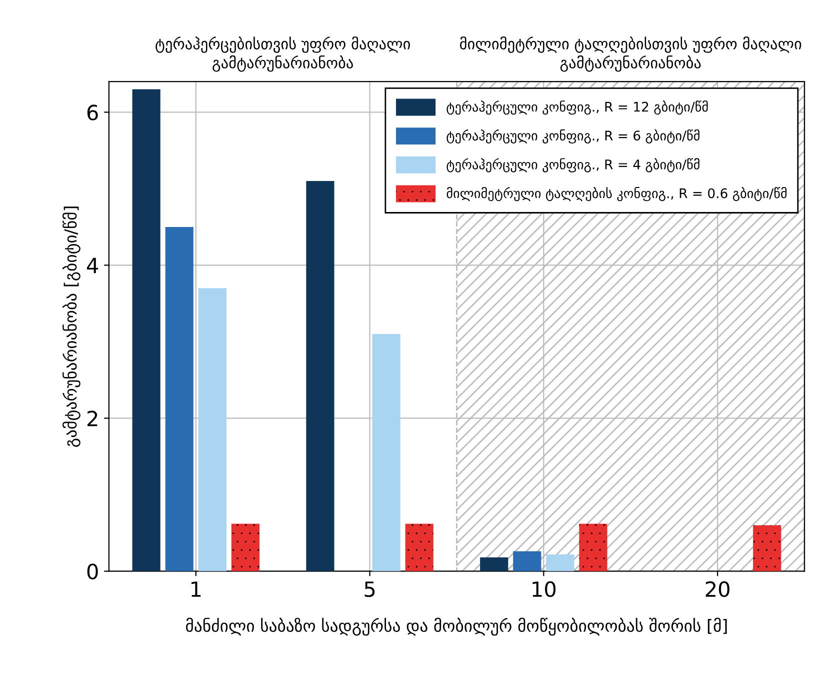 This screenshot has height=680, width=838. What do you see at coordinates (544, 589) in the screenshot?
I see `x-tick-label: 10` at bounding box center [544, 589].